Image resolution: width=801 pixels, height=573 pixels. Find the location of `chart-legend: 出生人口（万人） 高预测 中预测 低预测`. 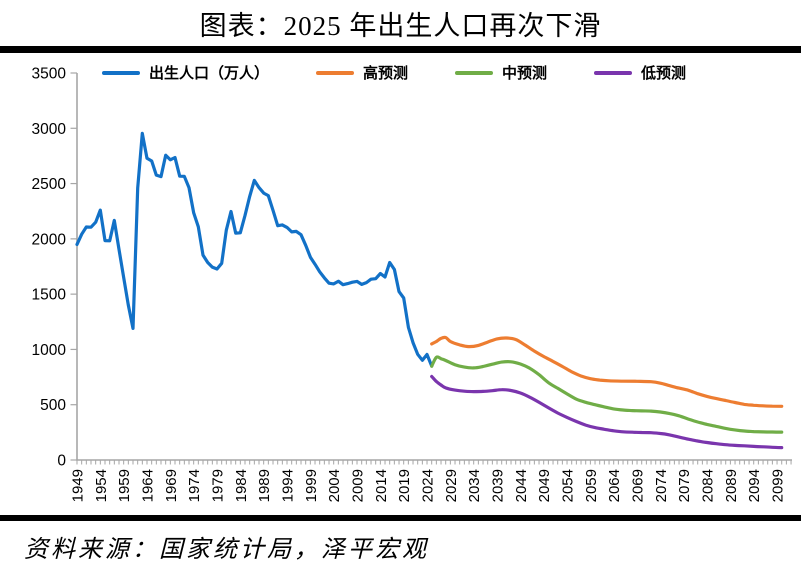

chart-legend: 出生人口（万人） 高预测 中预测 低预测 is located at coordinates (394, 72).